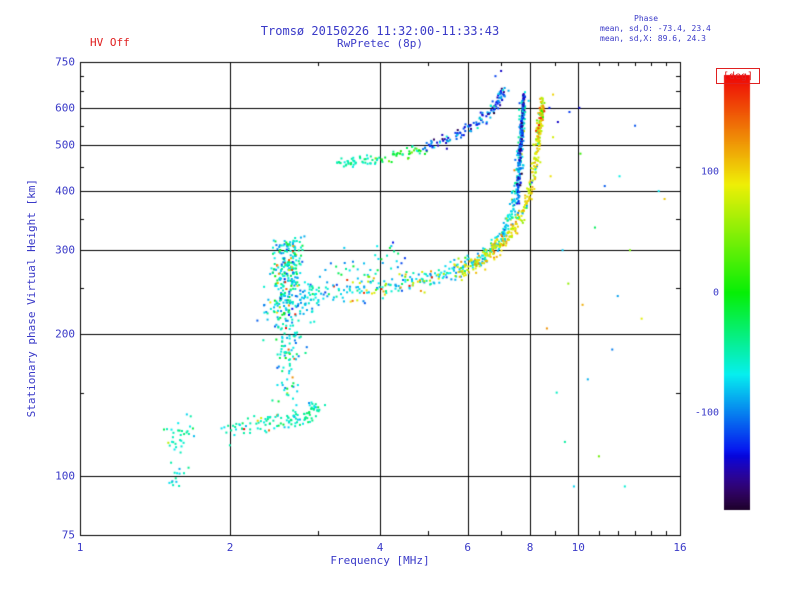 This screenshot has width=800, height=600. I want to click on y-axis-label: Stationary phase Virtual Height [km], so click(31, 298).